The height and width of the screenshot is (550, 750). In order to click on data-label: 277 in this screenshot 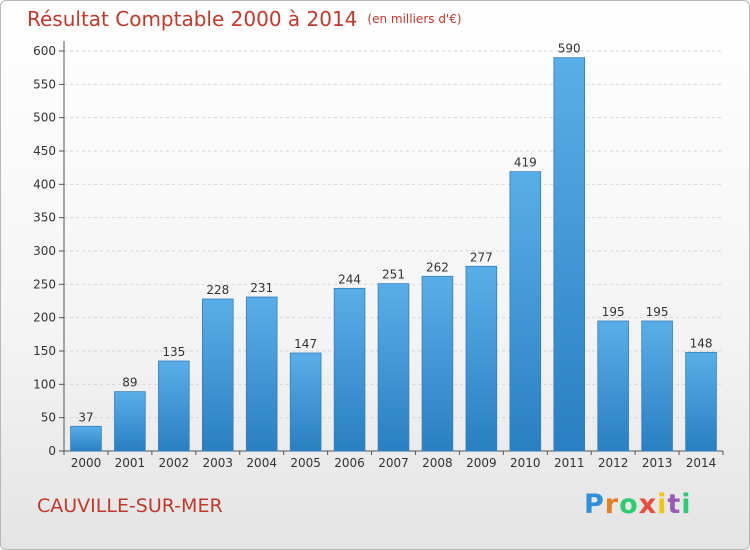, I will do `click(481, 257)`.